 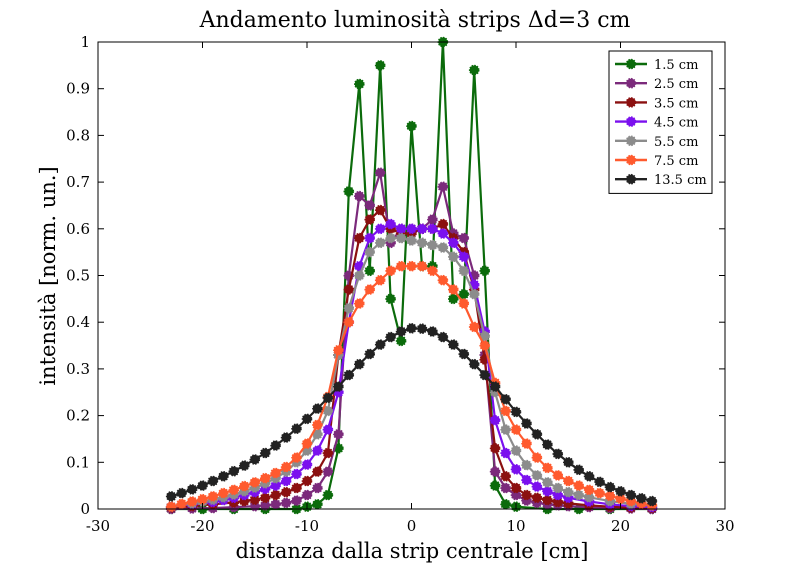 What do you see at coordinates (676, 65) in the screenshot?
I see `legend-label: 1.5 cm` at bounding box center [676, 65].